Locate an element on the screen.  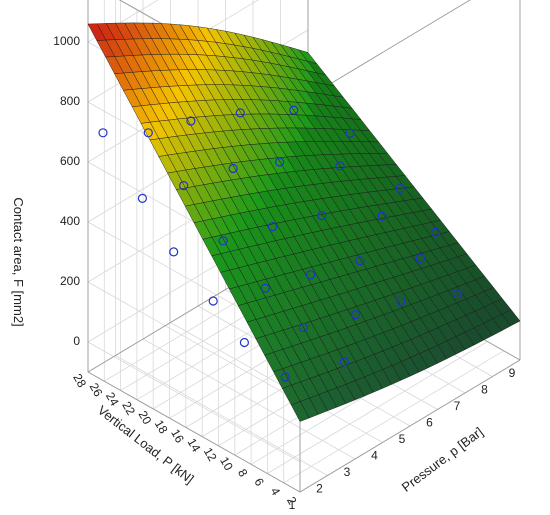
x-tick-label: 9 is located at coordinates (512, 373).